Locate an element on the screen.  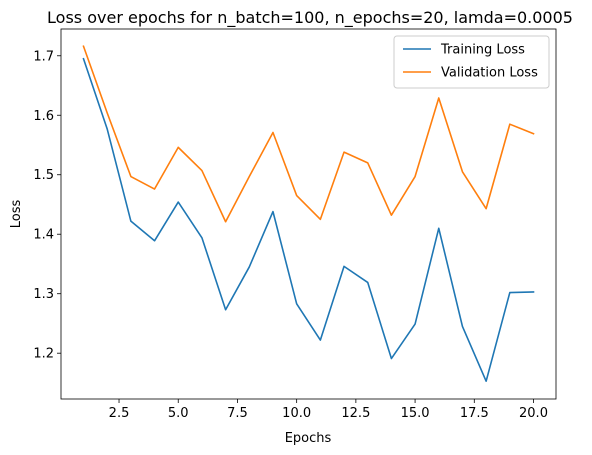
legend: Training Loss Validation Loss is located at coordinates (471, 62).